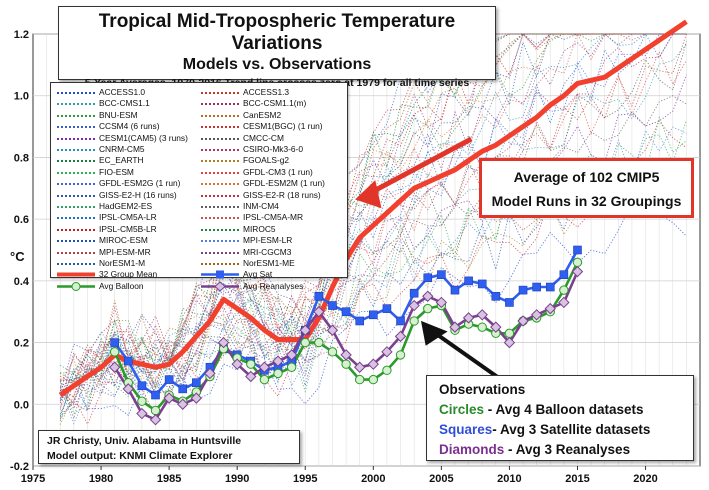  I want to click on y-tick-label: -0.2, so click(19, 467).